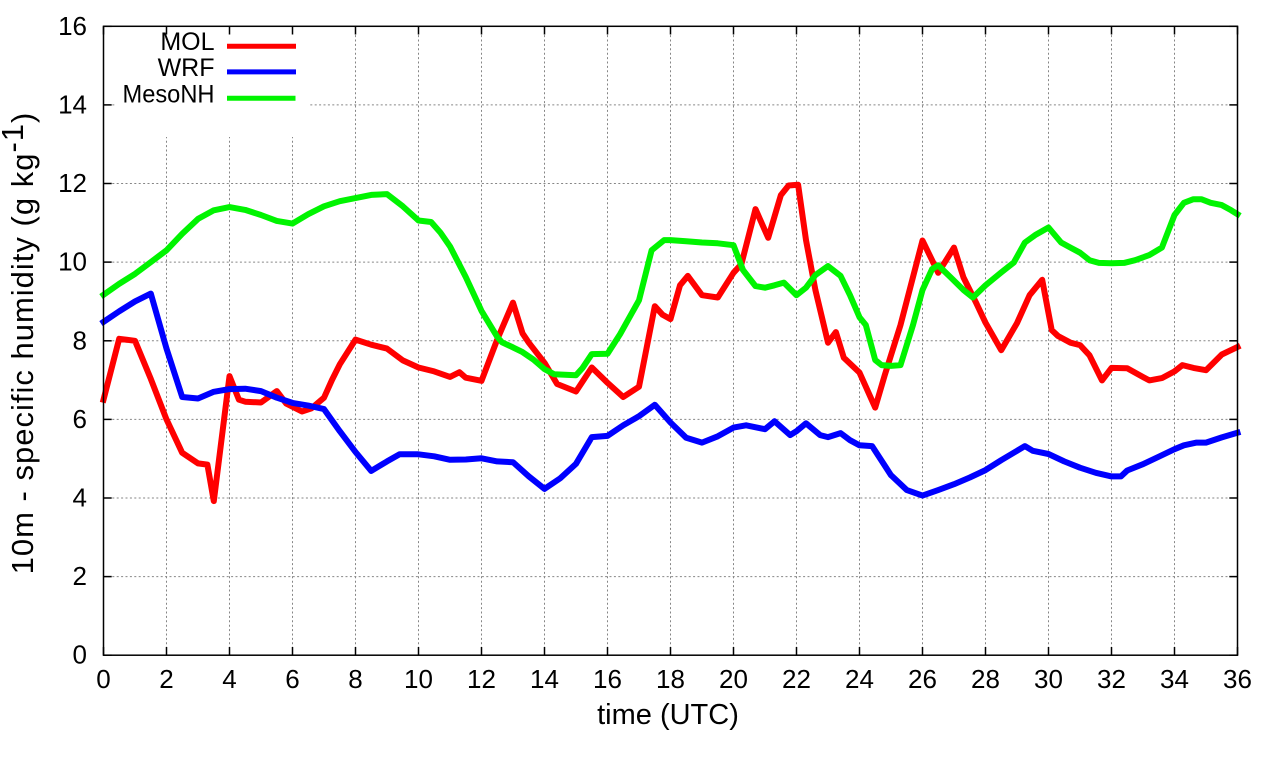  What do you see at coordinates (1237, 679) in the screenshot?
I see `svg-text: 36` at bounding box center [1237, 679].